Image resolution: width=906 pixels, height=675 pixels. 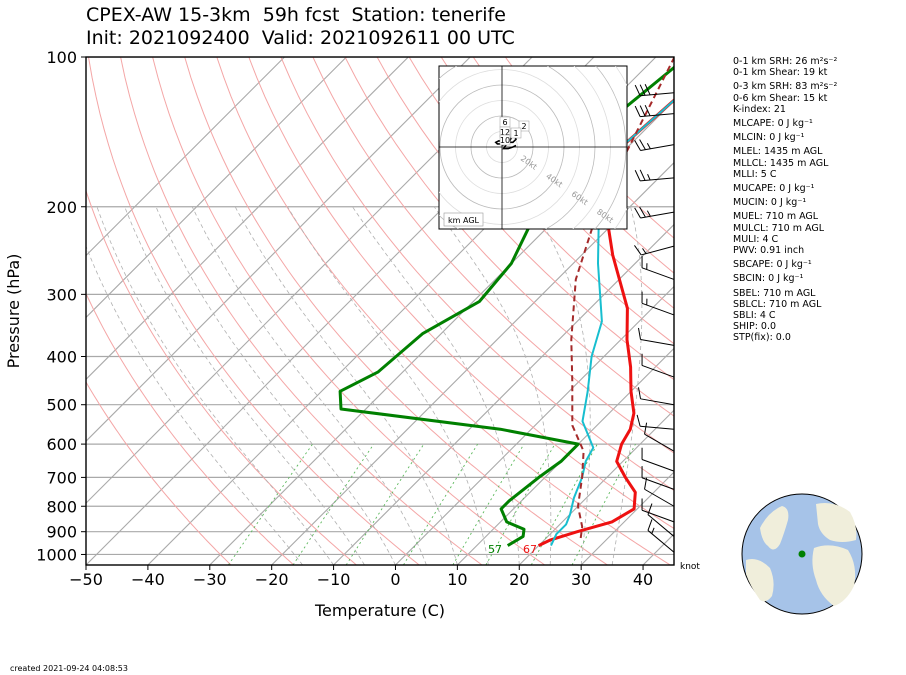 I want to click on index-row: STP(fix): 0.0, so click(x=762, y=338).